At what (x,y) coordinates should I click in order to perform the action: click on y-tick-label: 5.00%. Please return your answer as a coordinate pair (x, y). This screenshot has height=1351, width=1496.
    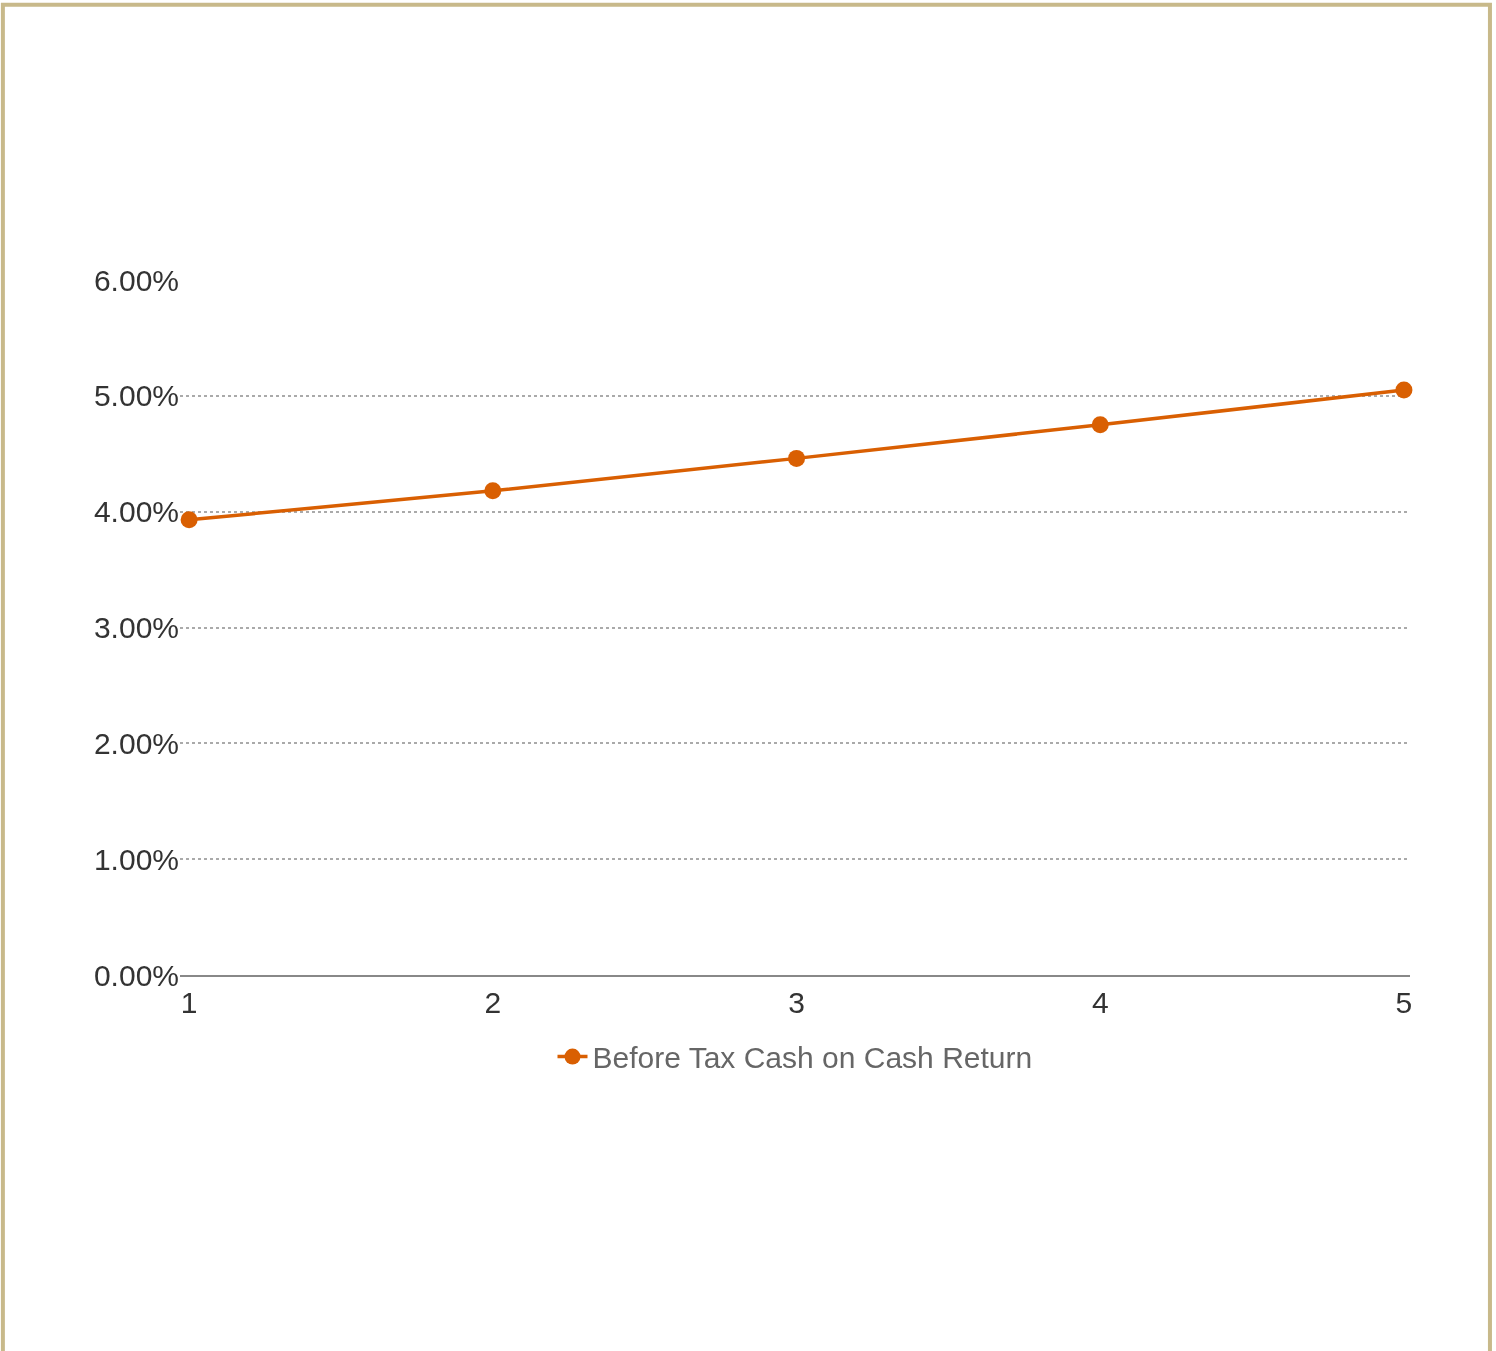
    Looking at the image, I should click on (136, 396).